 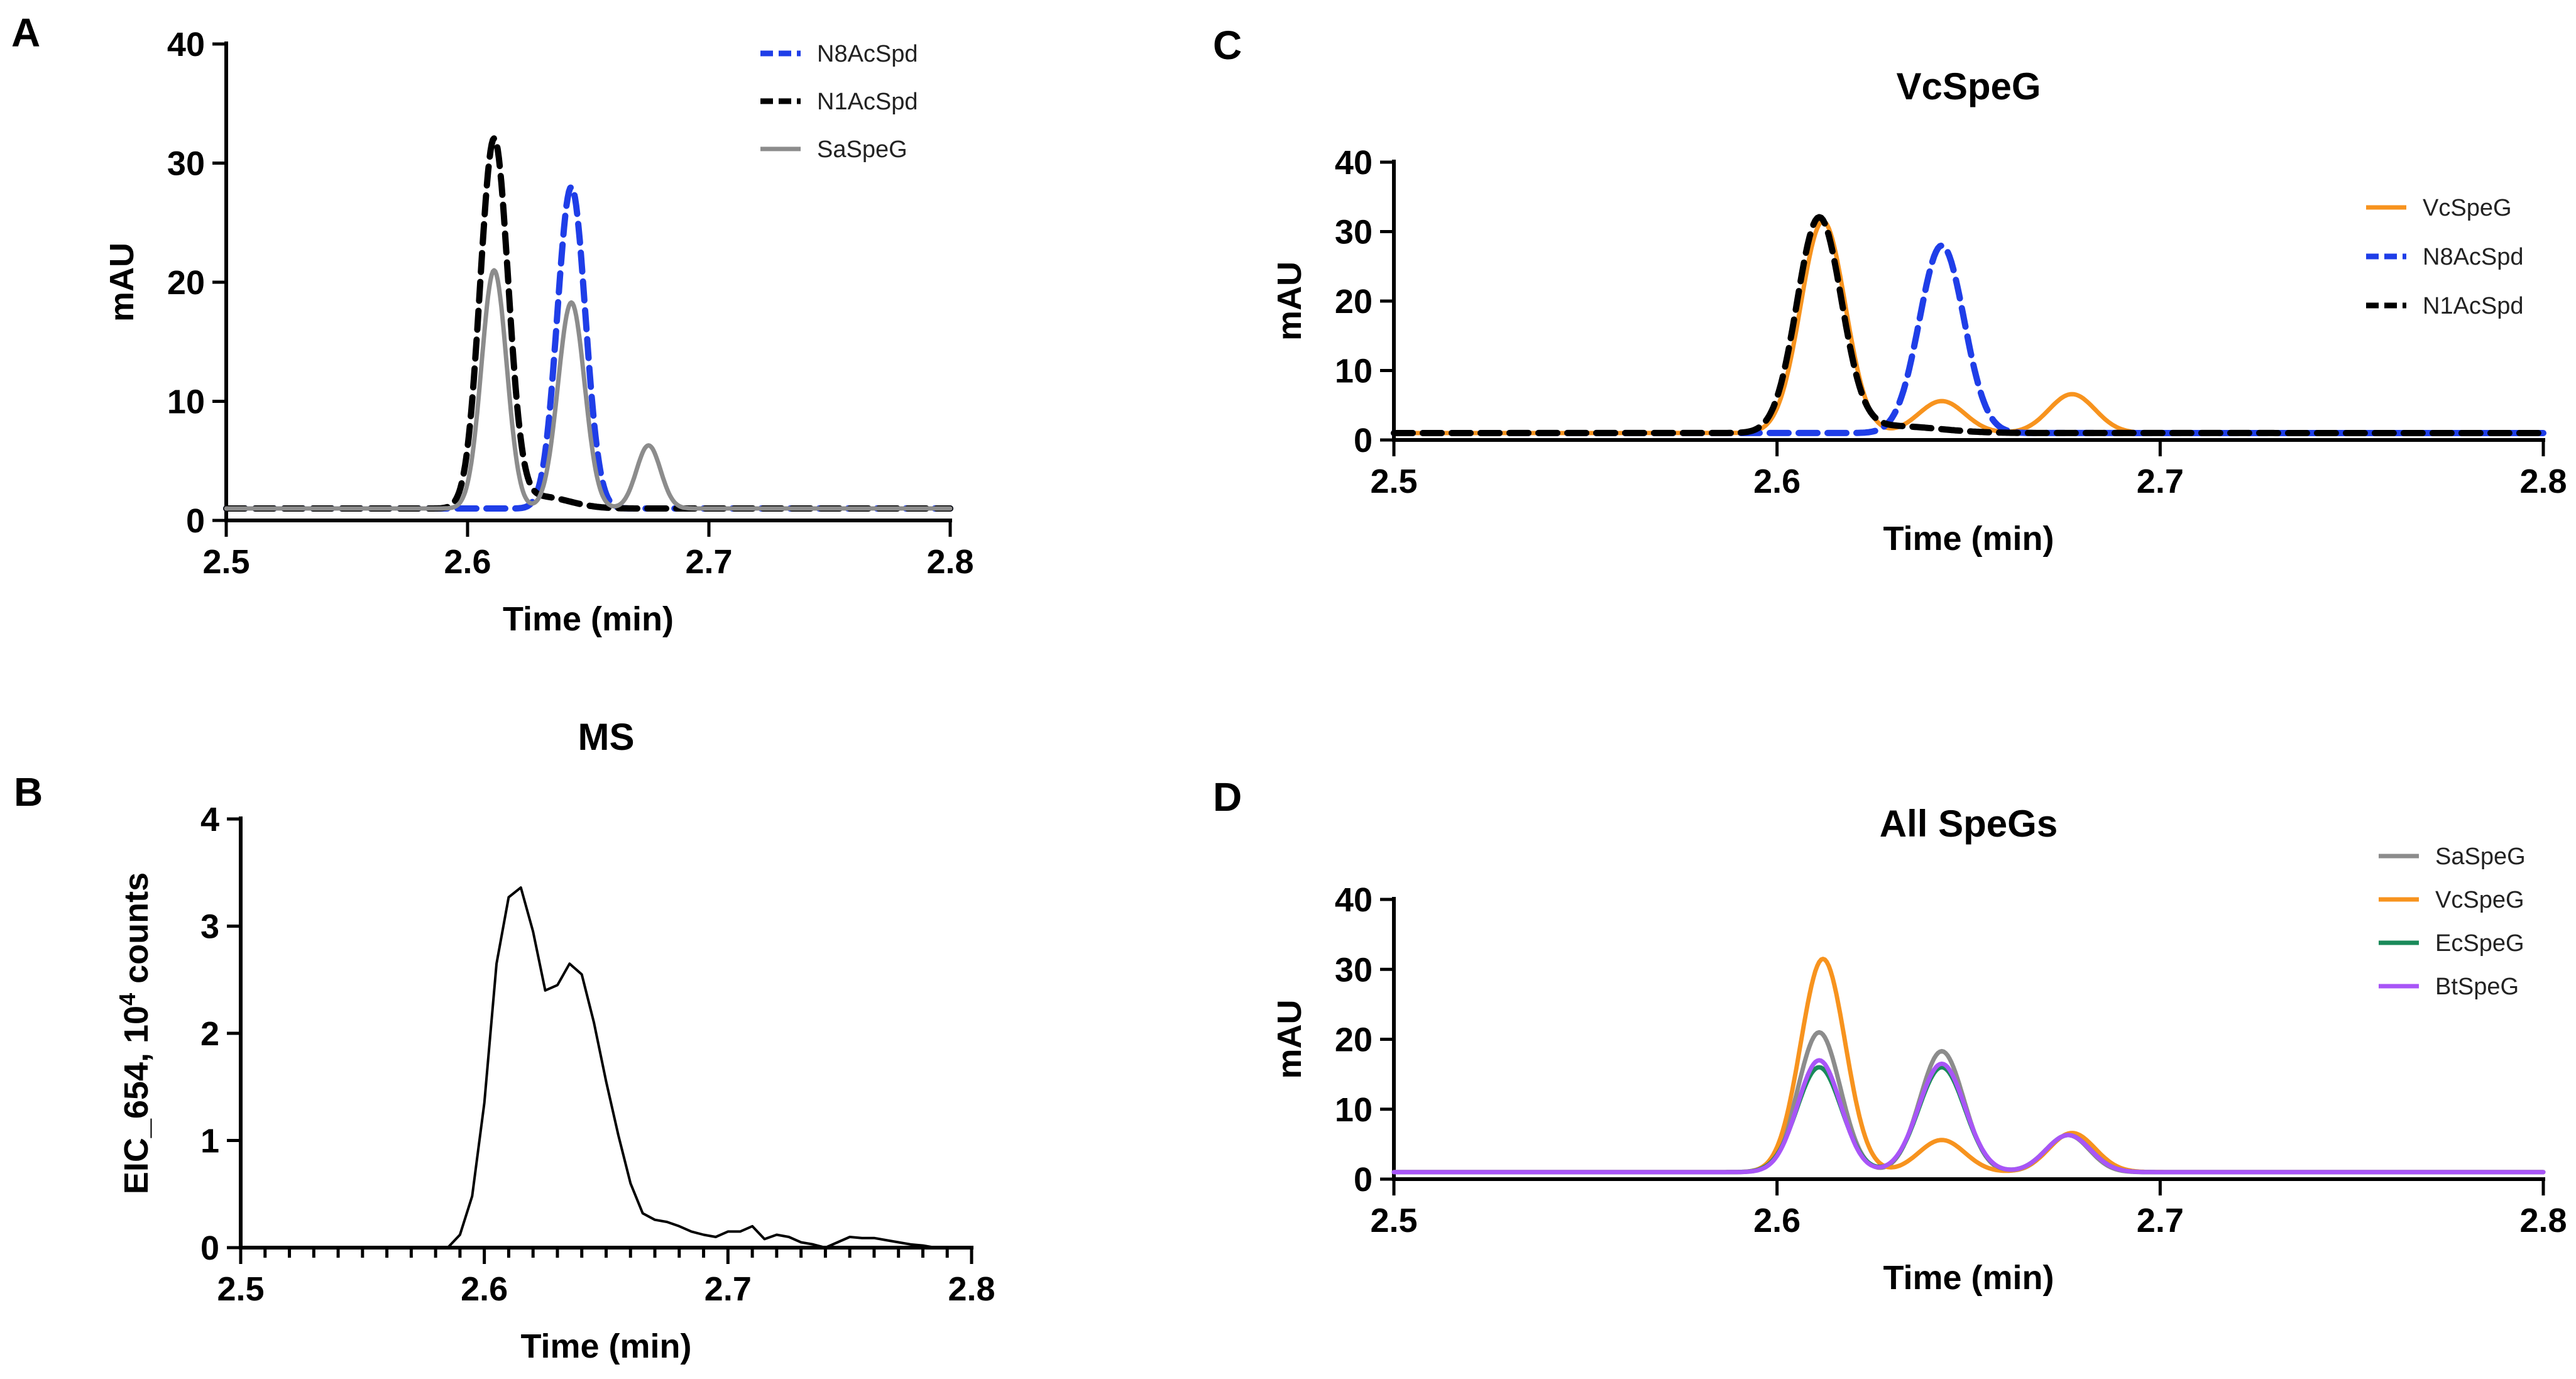 I want to click on legend-label: EcSpeG, so click(x=2479, y=943).